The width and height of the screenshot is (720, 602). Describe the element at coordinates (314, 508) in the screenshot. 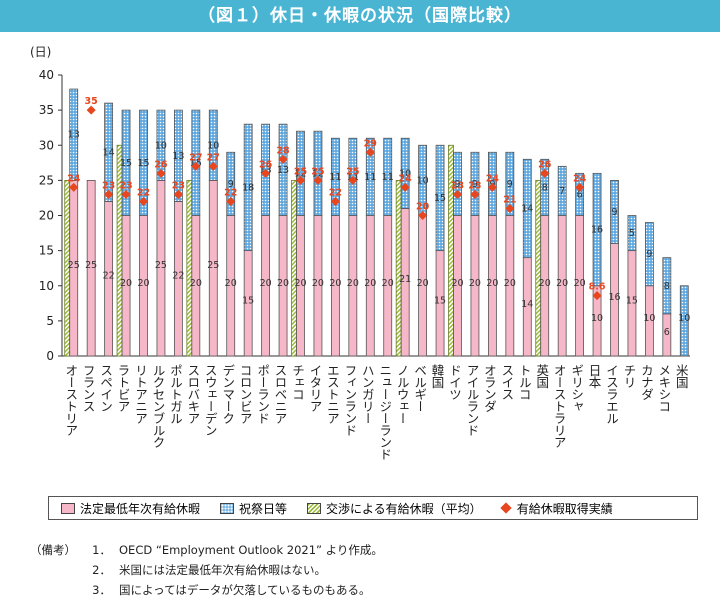

I see `legend-swatch-negotiated` at that location.